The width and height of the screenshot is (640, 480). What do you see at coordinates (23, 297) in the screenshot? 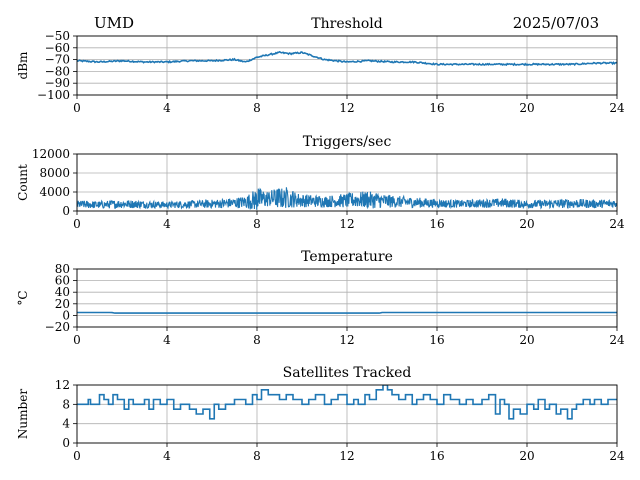
I see `y-axis-label: °C` at bounding box center [23, 297].